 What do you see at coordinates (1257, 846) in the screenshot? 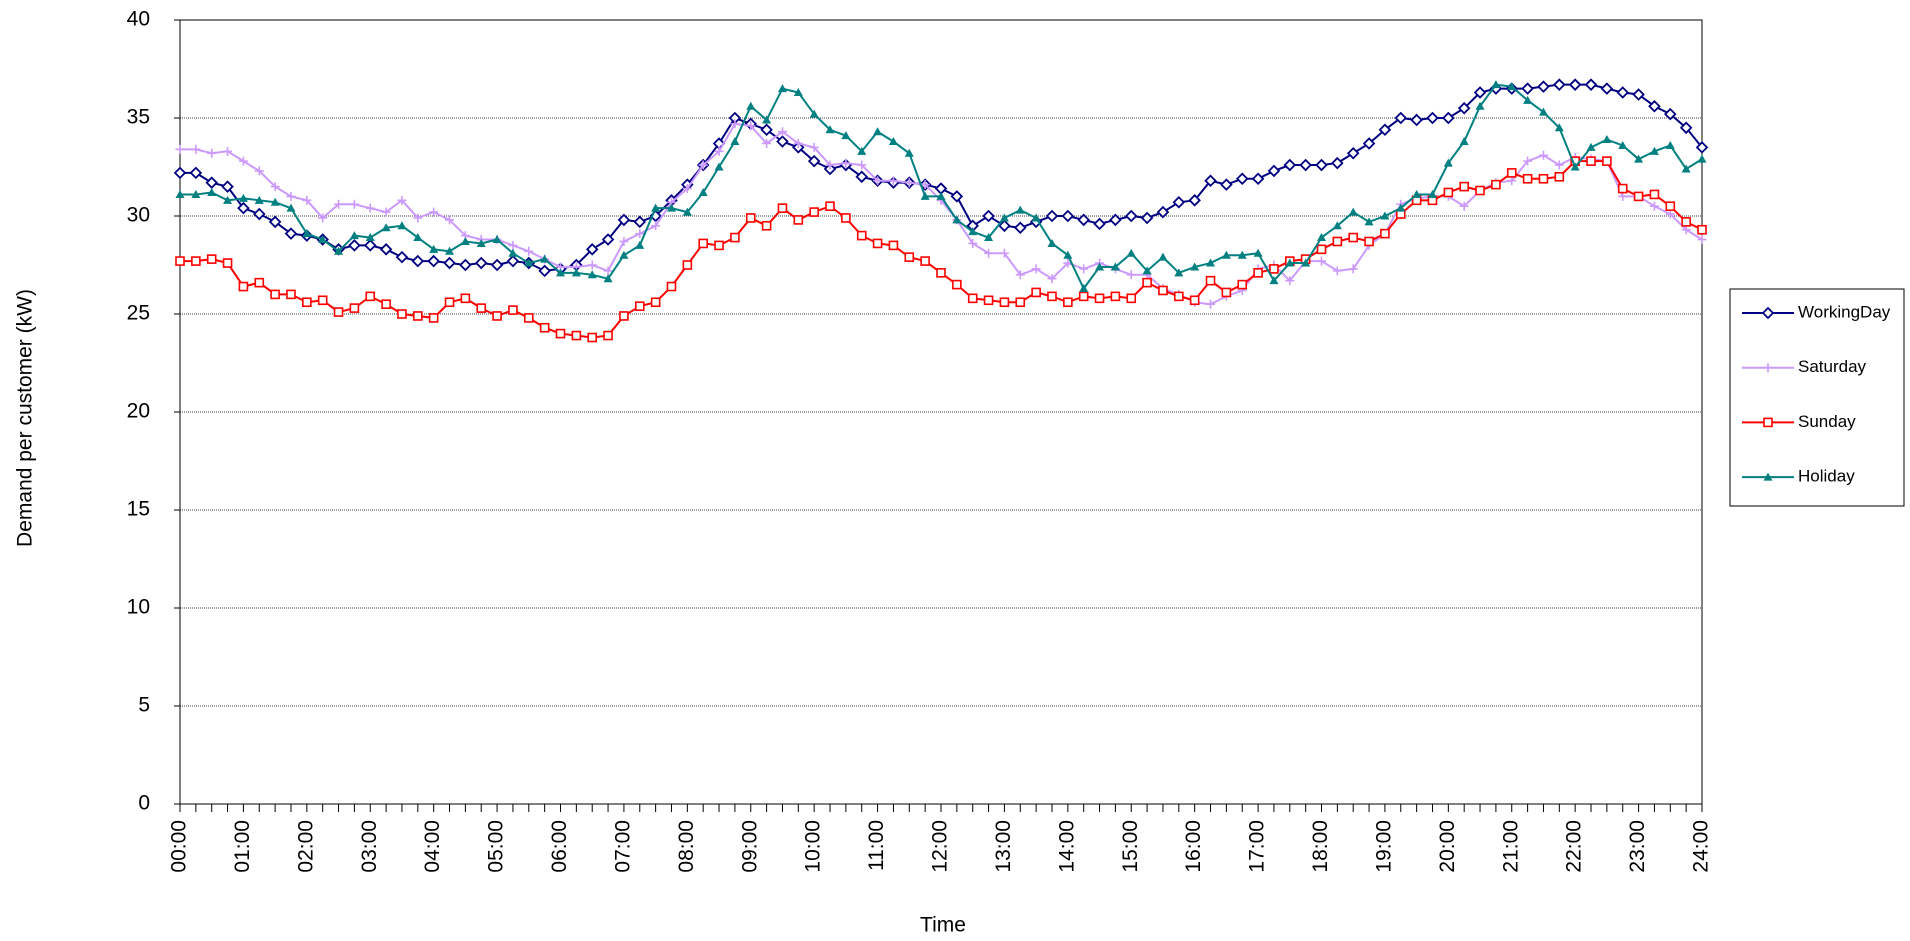
I see `x-tick-label: 17:00` at bounding box center [1257, 846].